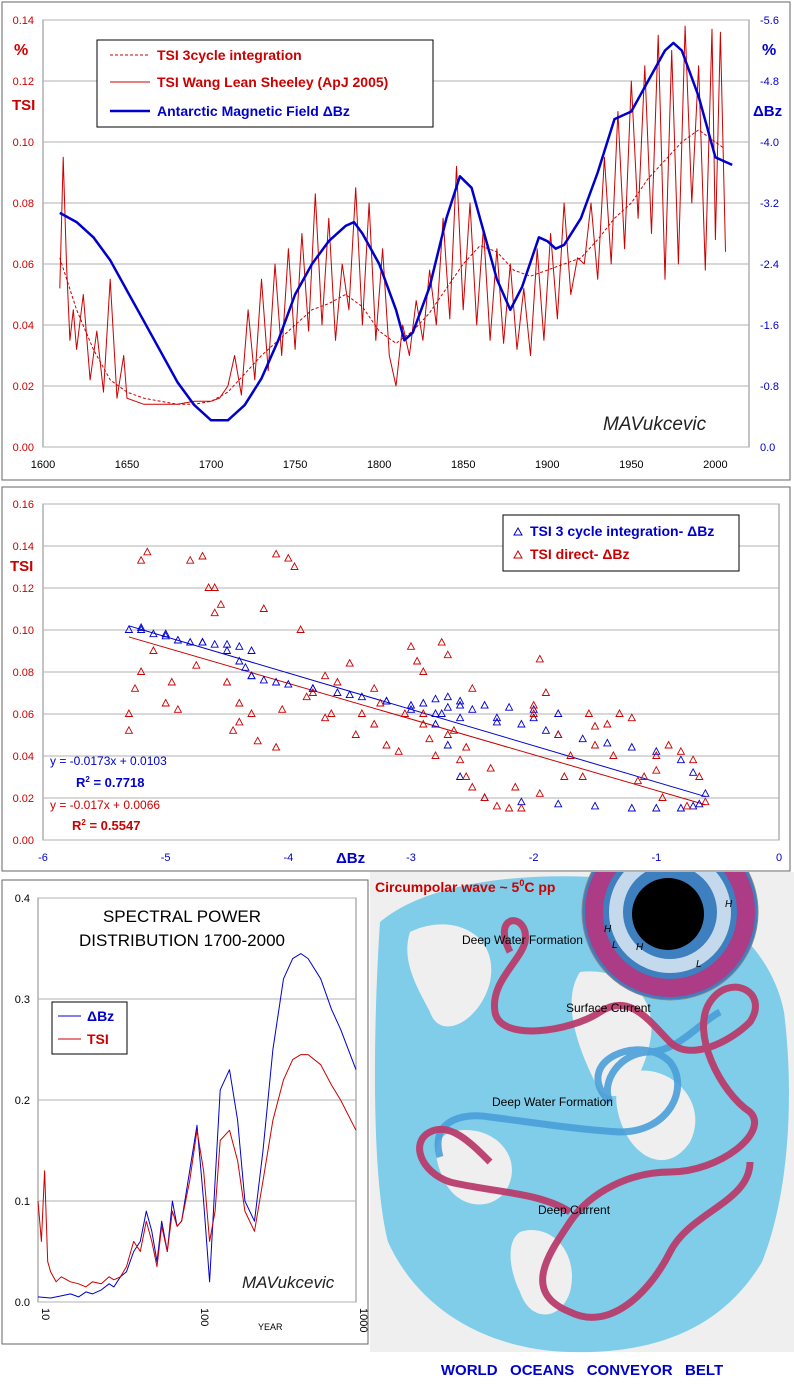 The width and height of the screenshot is (794, 1395). What do you see at coordinates (767, 448) in the screenshot?
I see `right-tick-label: 0.0` at bounding box center [767, 448].